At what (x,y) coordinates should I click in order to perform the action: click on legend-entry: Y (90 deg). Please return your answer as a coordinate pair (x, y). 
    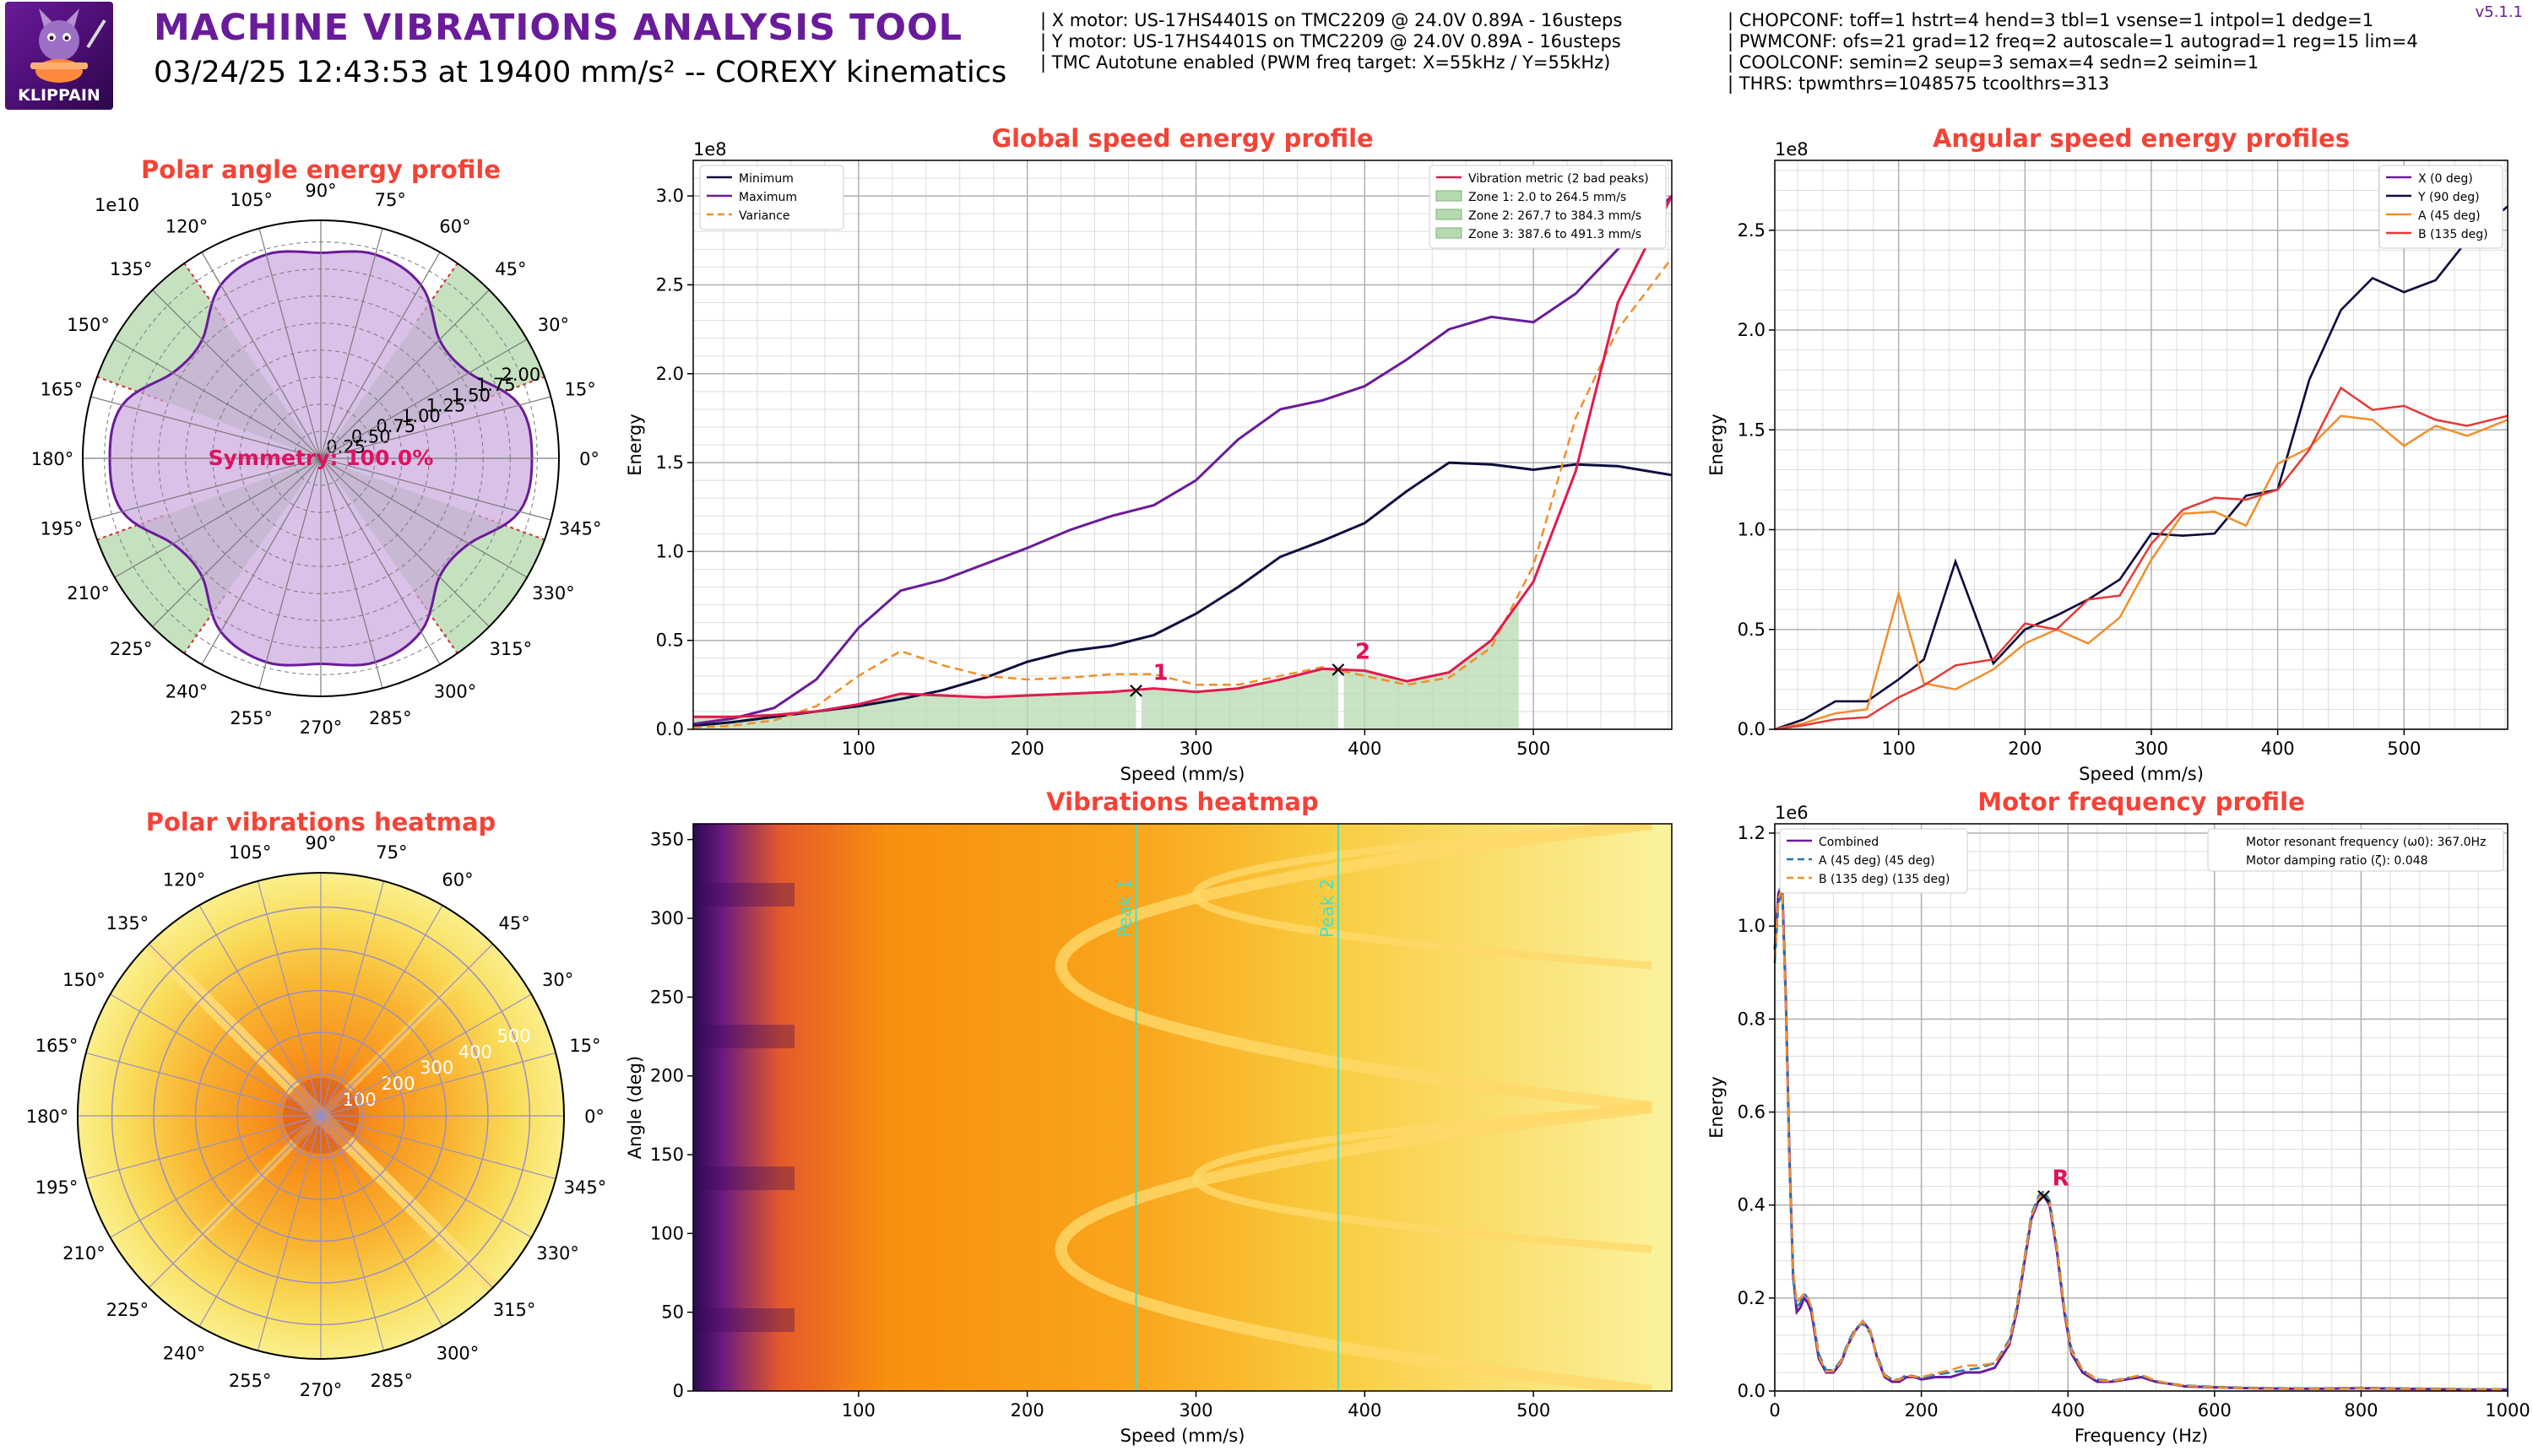
    Looking at the image, I should click on (2449, 197).